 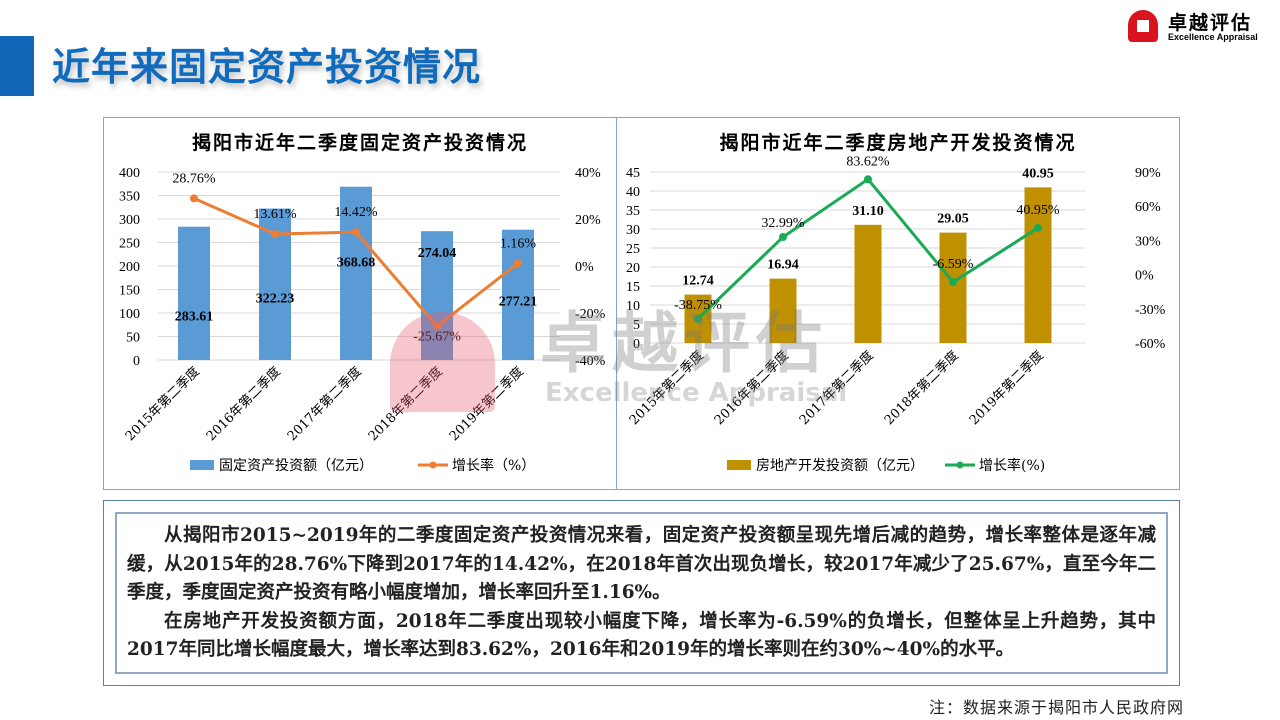 I want to click on y-tick-label: 100, so click(x=129, y=314).